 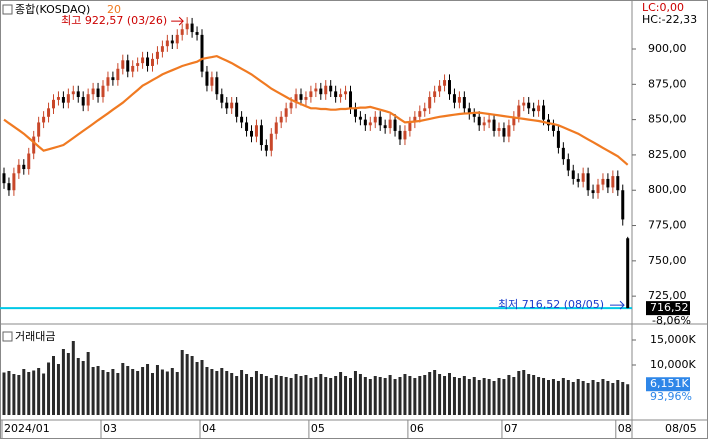 What do you see at coordinates (667, 260) in the screenshot?
I see `y-tick-label: 750,00` at bounding box center [667, 260].